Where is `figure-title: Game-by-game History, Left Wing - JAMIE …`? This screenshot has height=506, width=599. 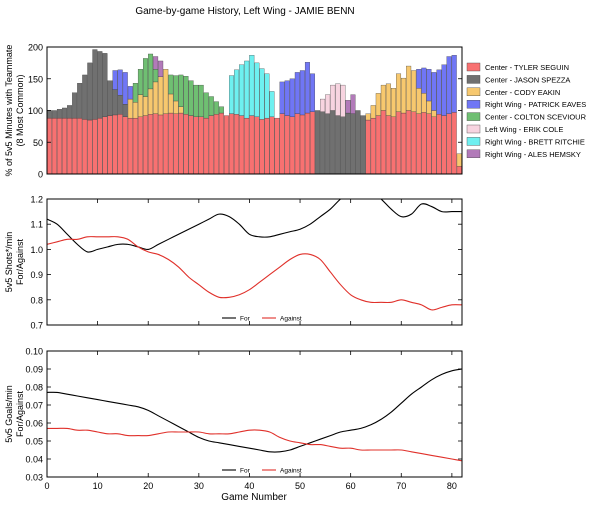
figure-title: Game-by-game History, Left Wing - JAMIE … is located at coordinates (244, 11).